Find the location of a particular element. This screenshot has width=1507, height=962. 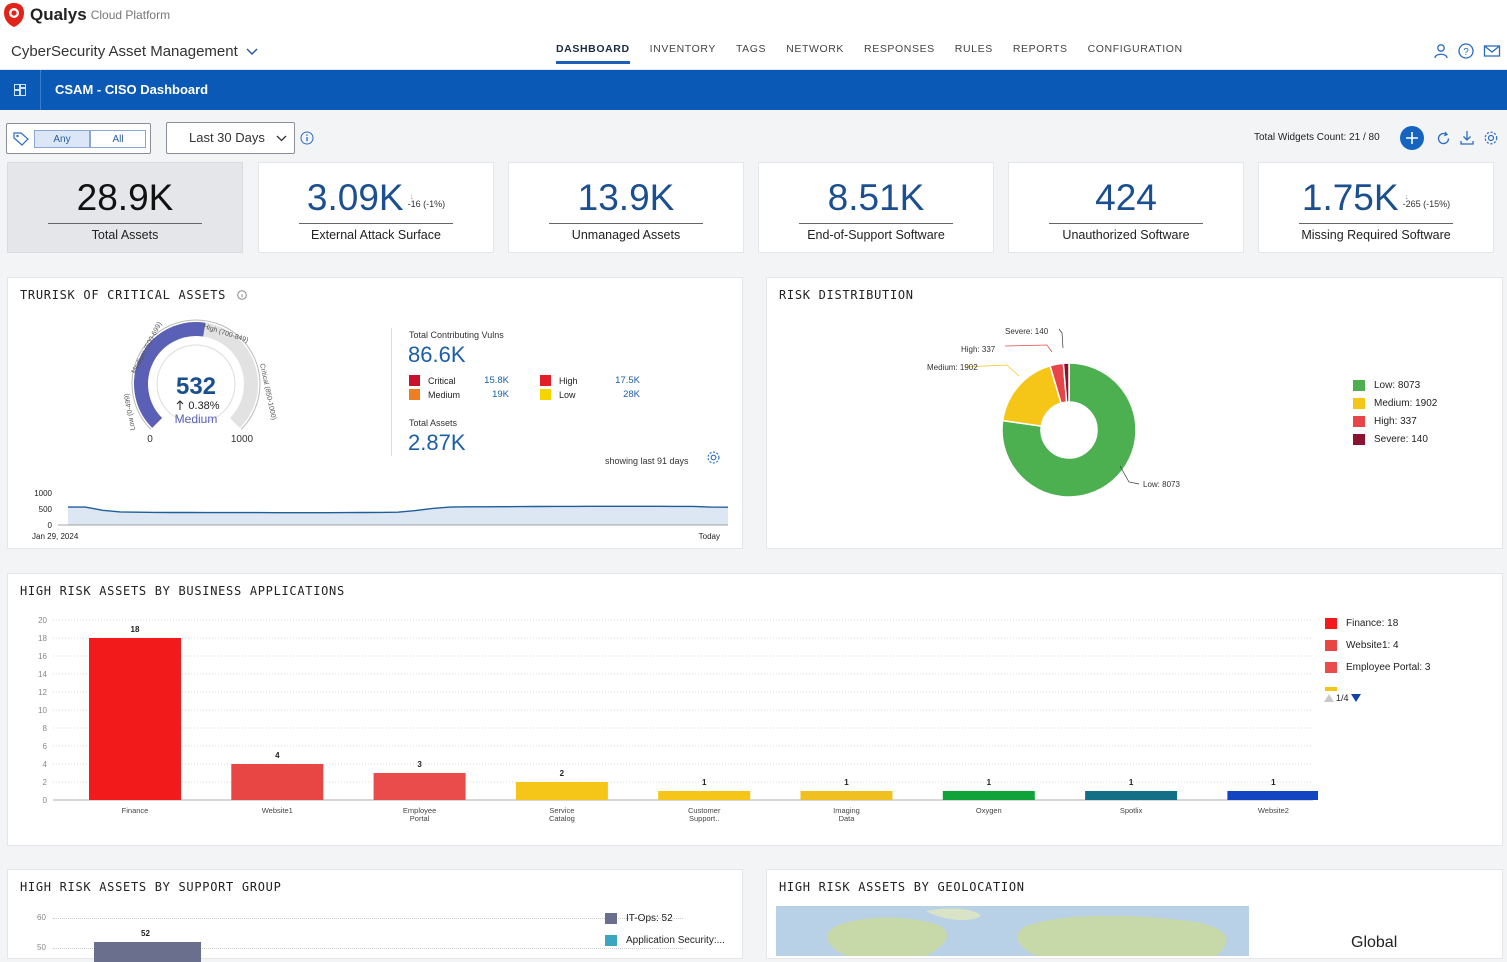

bar-spotlix is located at coordinates (1131, 795).